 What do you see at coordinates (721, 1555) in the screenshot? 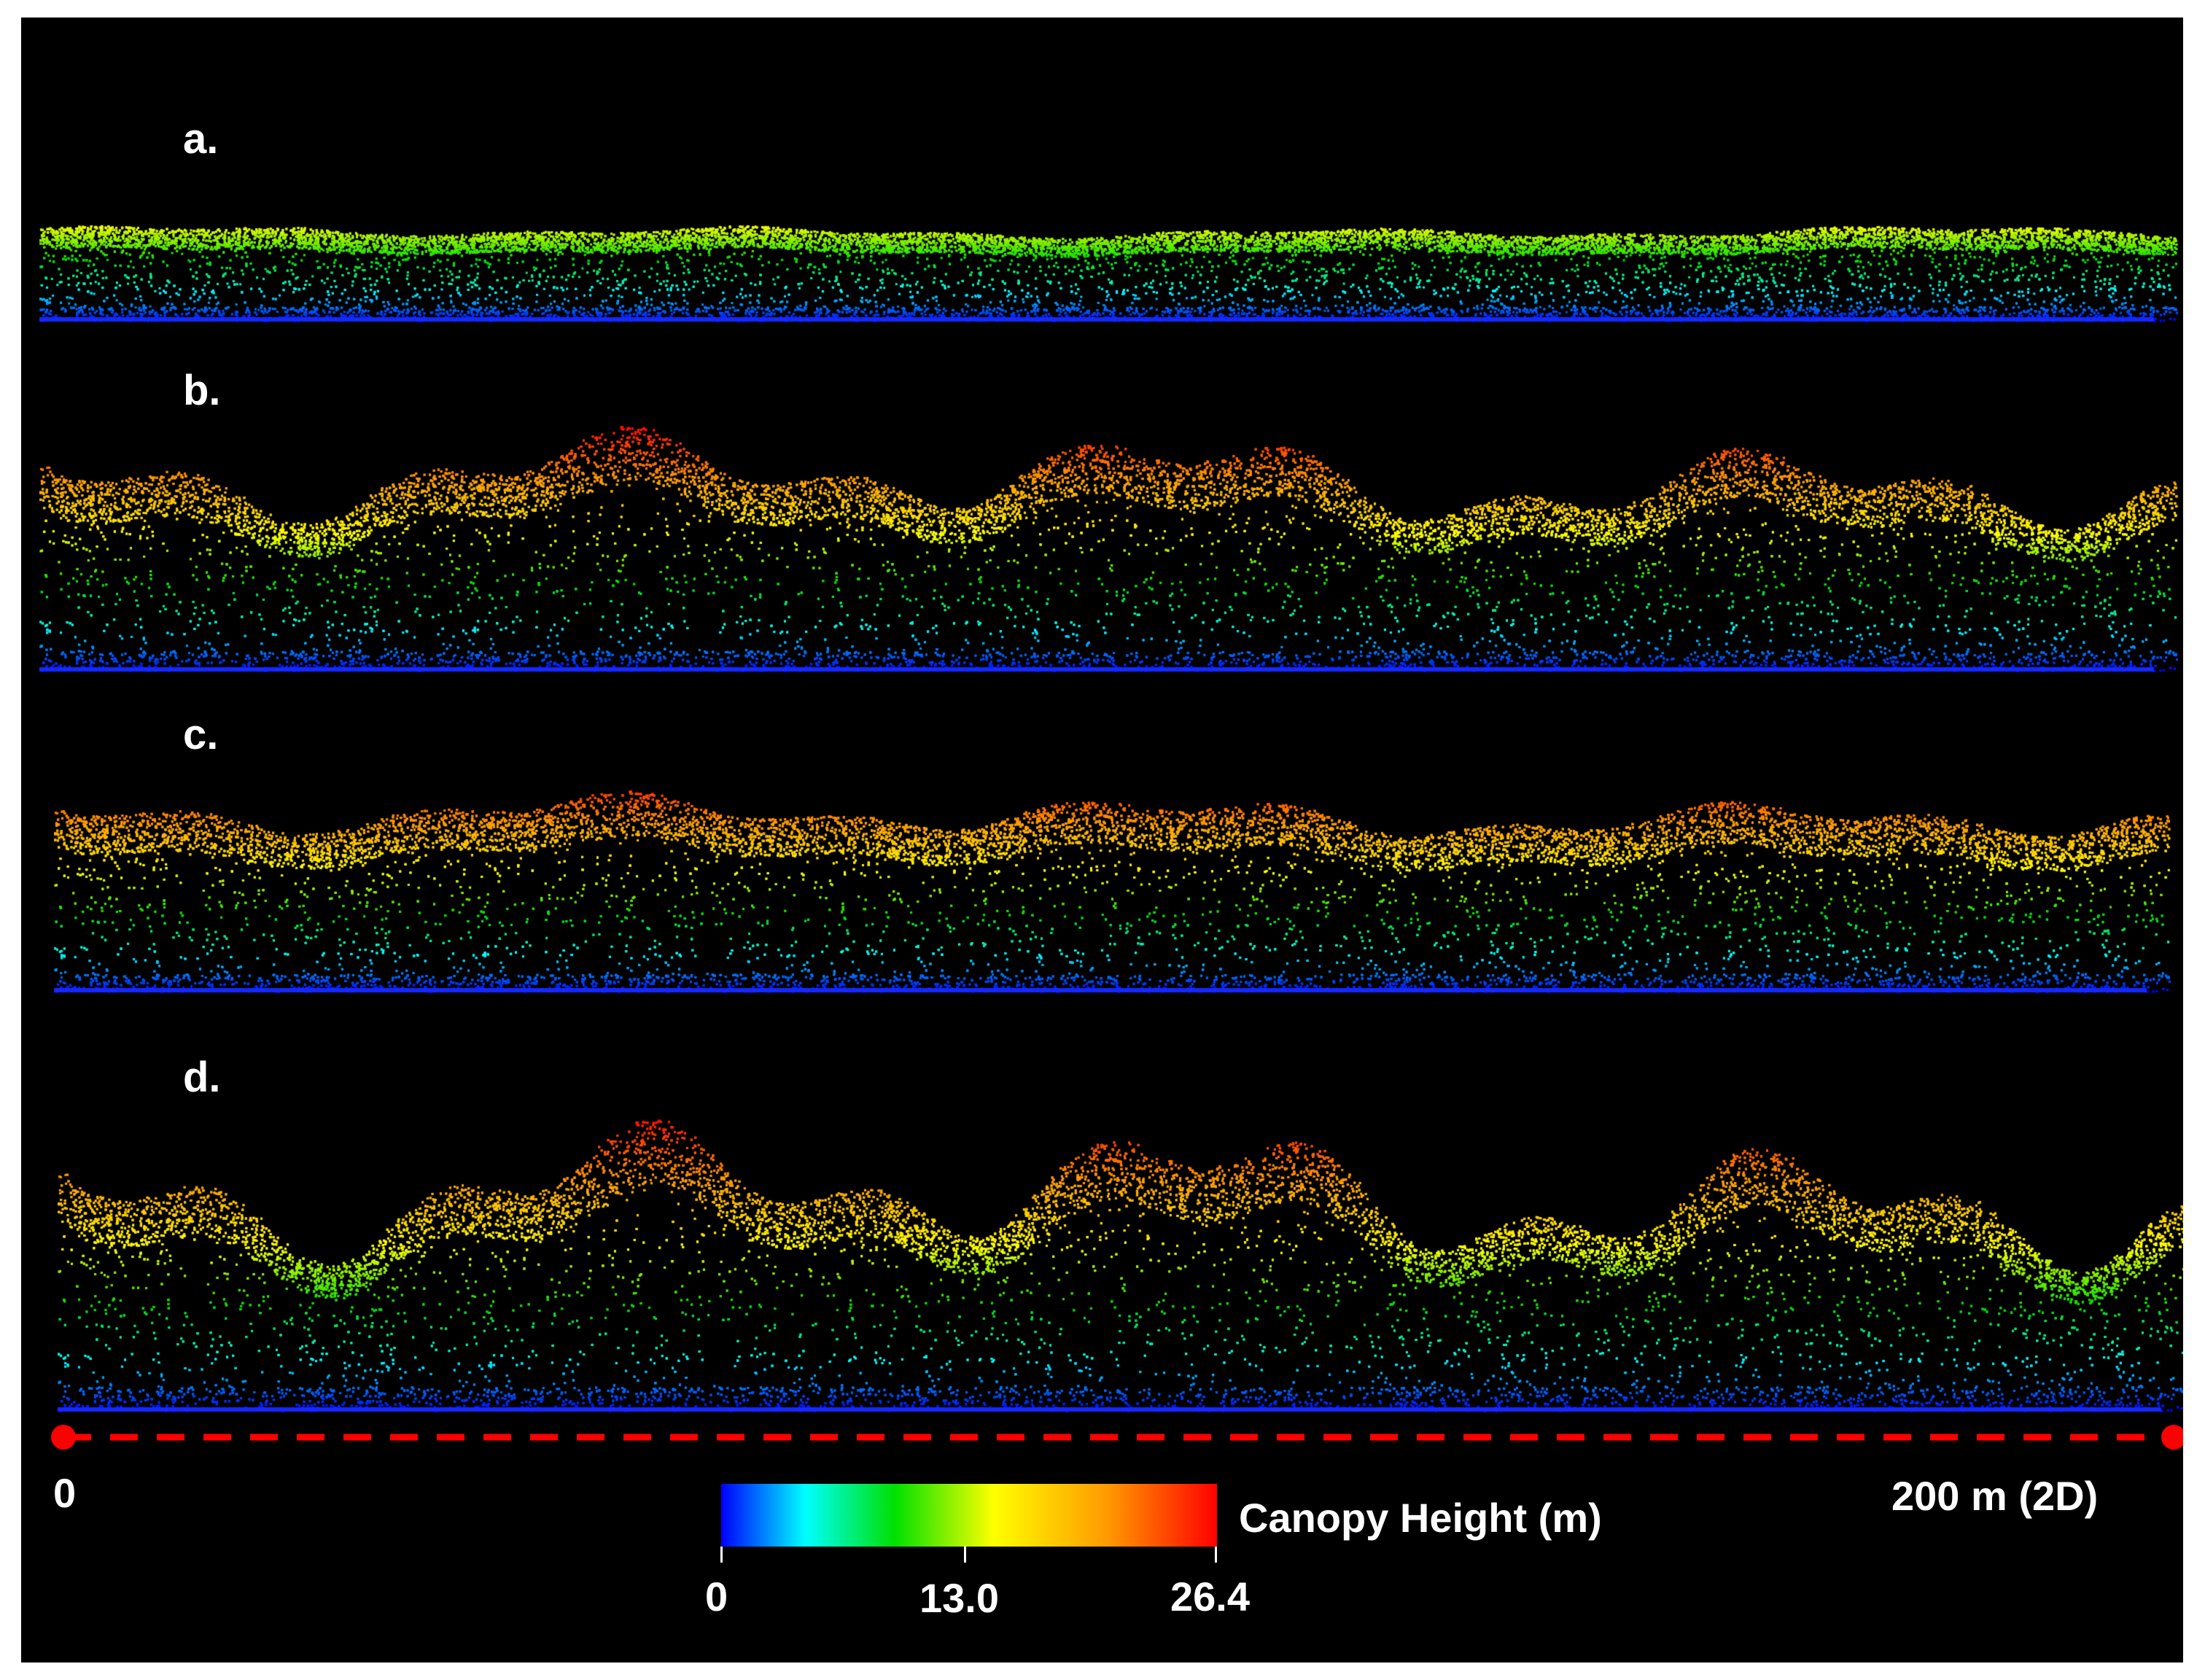
I see `colorbar-tick-min` at bounding box center [721, 1555].